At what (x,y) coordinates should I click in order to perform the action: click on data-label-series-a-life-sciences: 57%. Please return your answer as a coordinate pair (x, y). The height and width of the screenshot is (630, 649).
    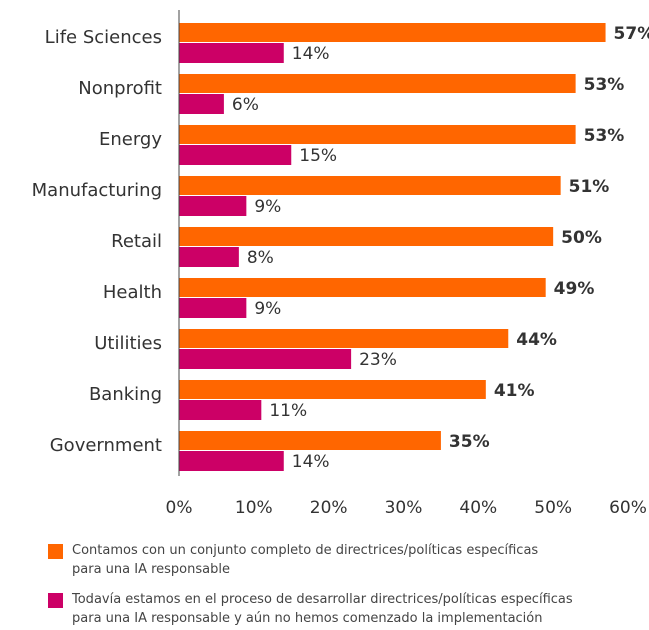
    Looking at the image, I should click on (631, 34).